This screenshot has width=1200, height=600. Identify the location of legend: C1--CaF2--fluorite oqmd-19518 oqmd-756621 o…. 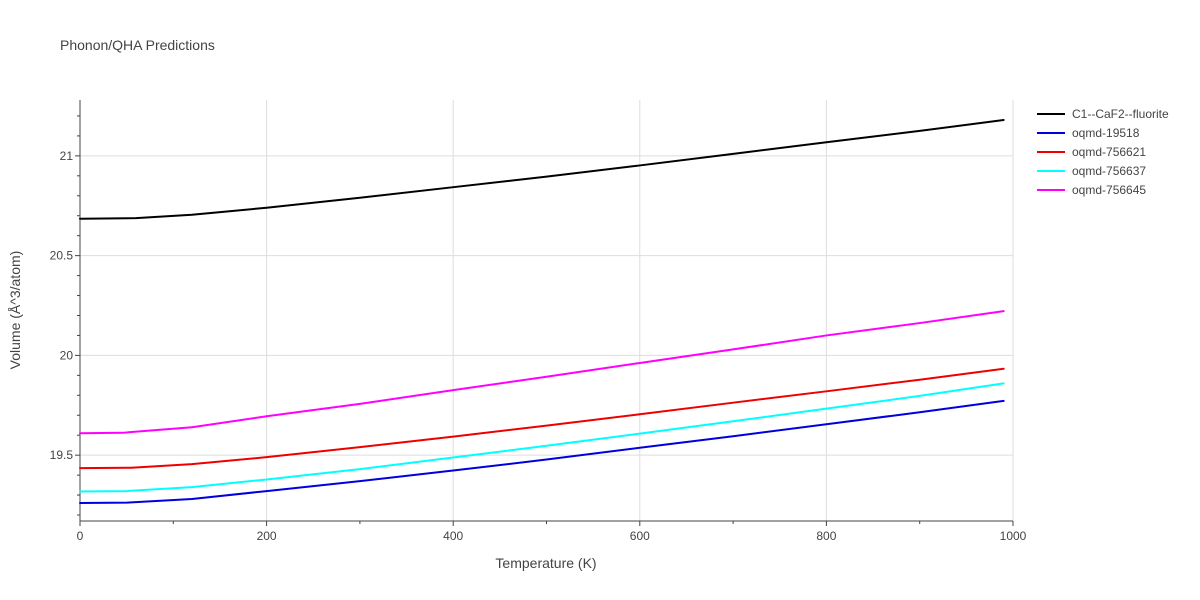
(1103, 152).